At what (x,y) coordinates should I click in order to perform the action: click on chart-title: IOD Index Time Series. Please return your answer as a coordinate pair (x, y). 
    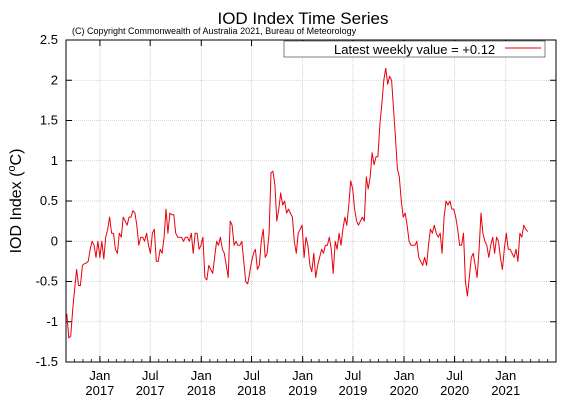
    Looking at the image, I should click on (302, 18).